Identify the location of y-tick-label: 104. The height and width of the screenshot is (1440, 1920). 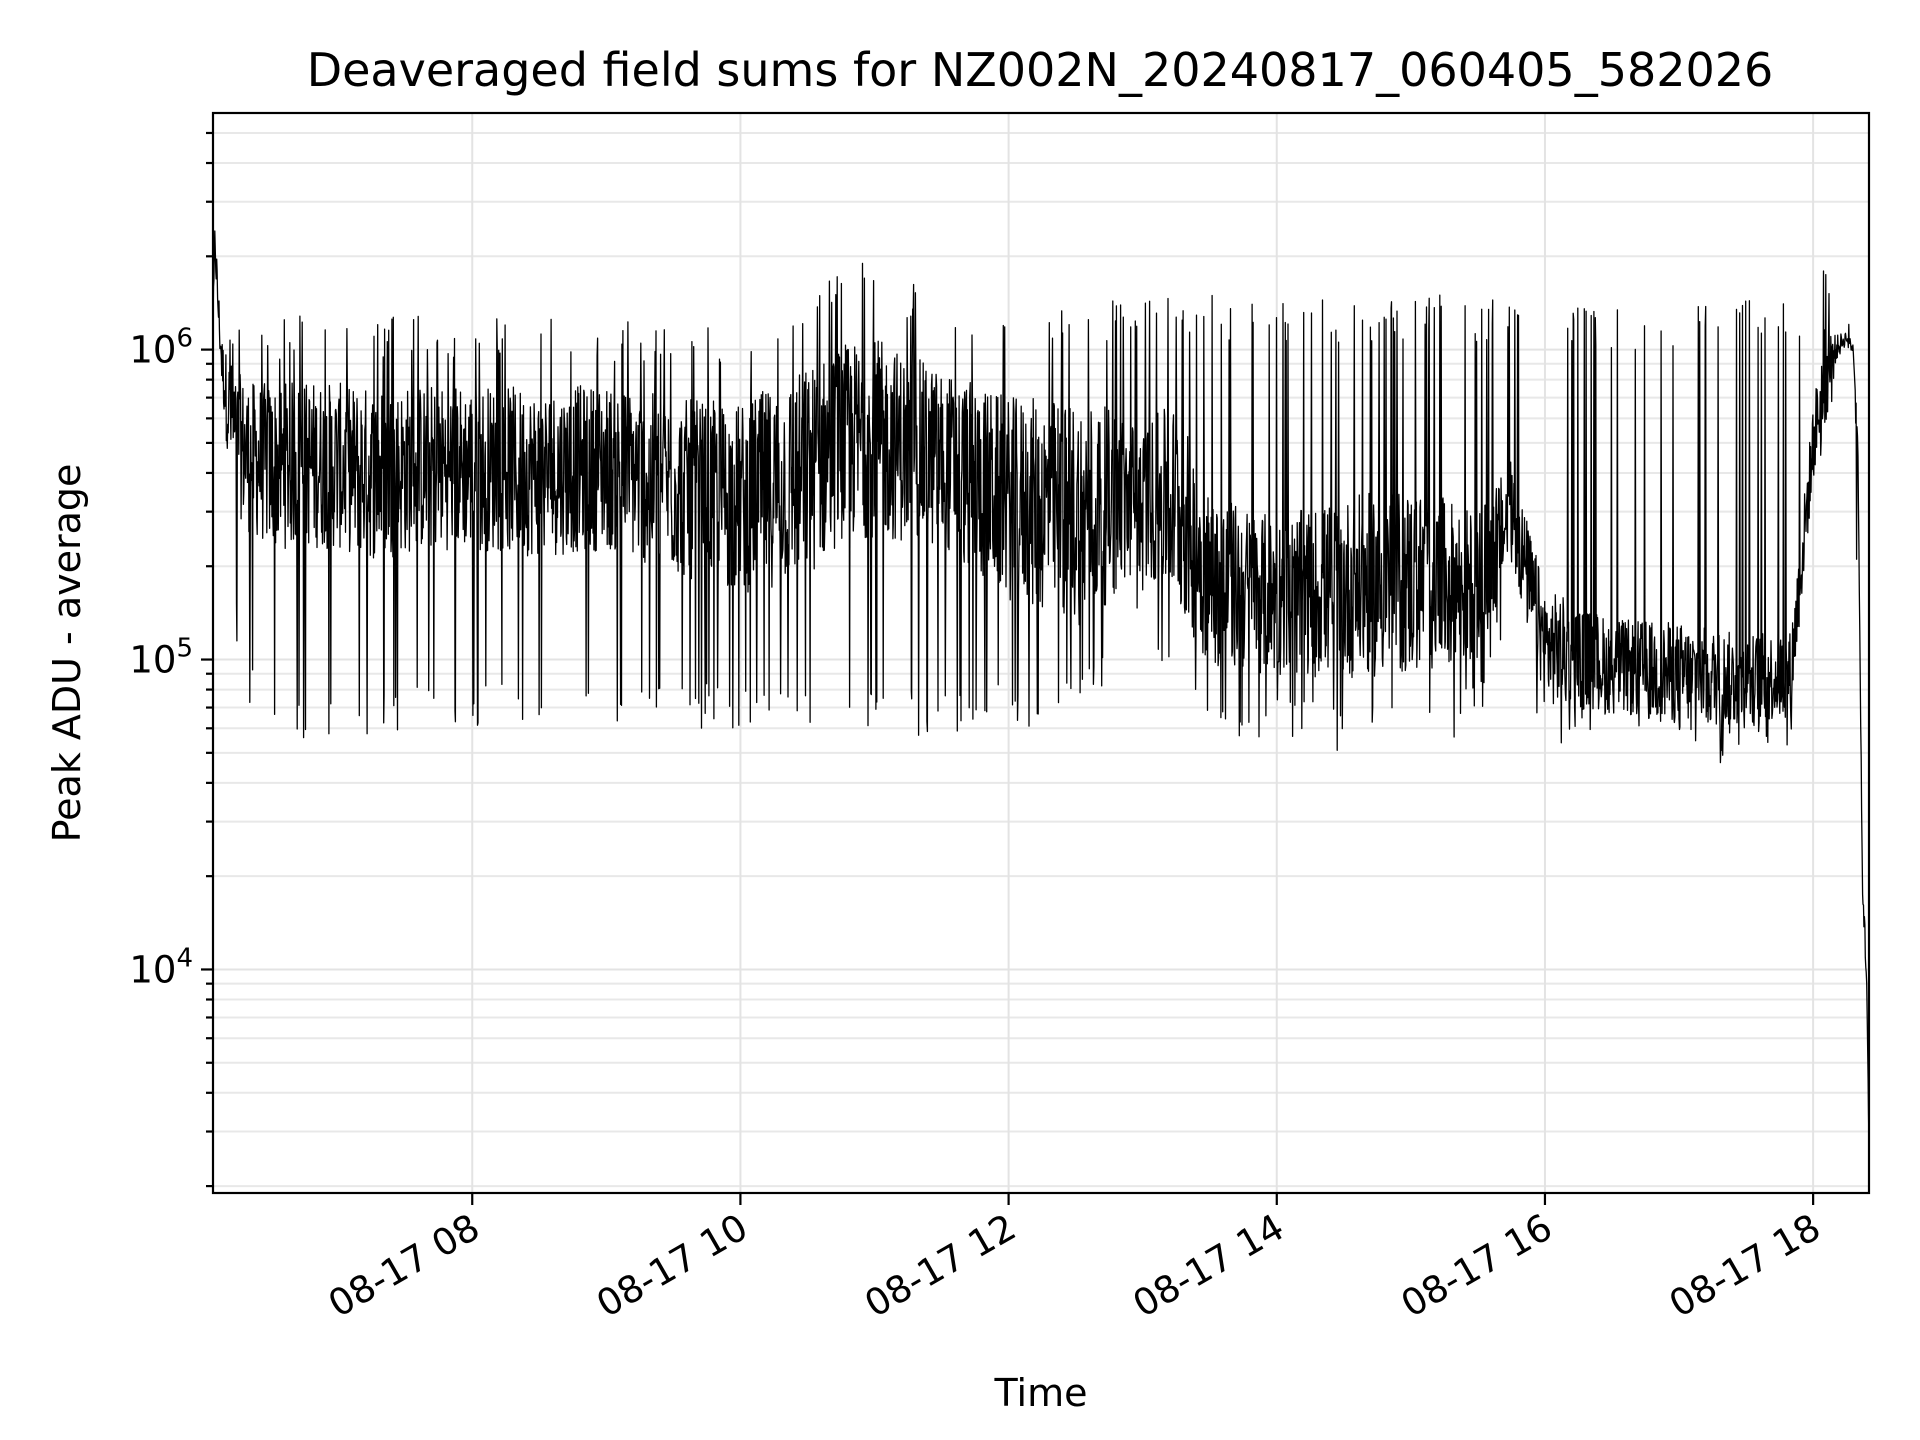
(161, 967).